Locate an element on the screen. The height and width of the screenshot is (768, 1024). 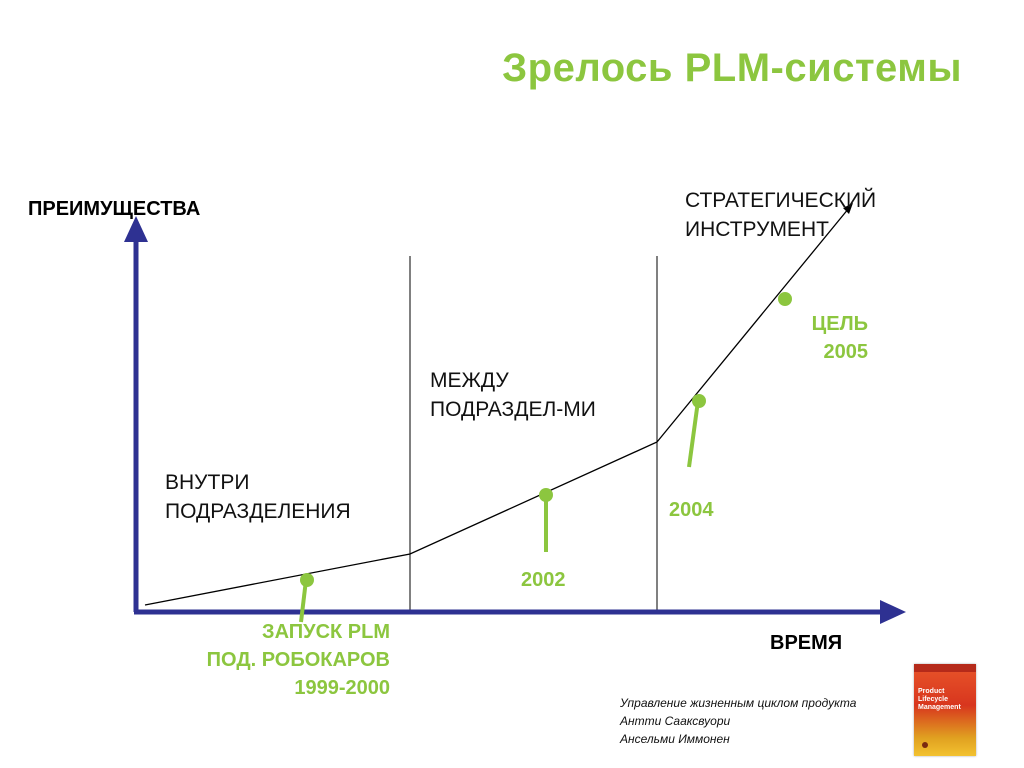
publisher-logo-icon is located at coordinates (925, 745).